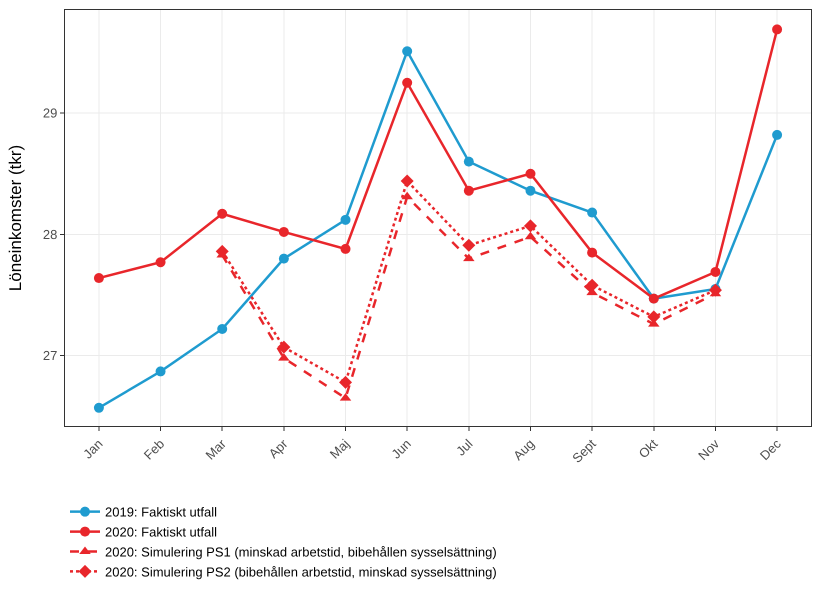 This screenshot has width=813, height=594. I want to click on y-tick-label: 27, so click(50, 356).